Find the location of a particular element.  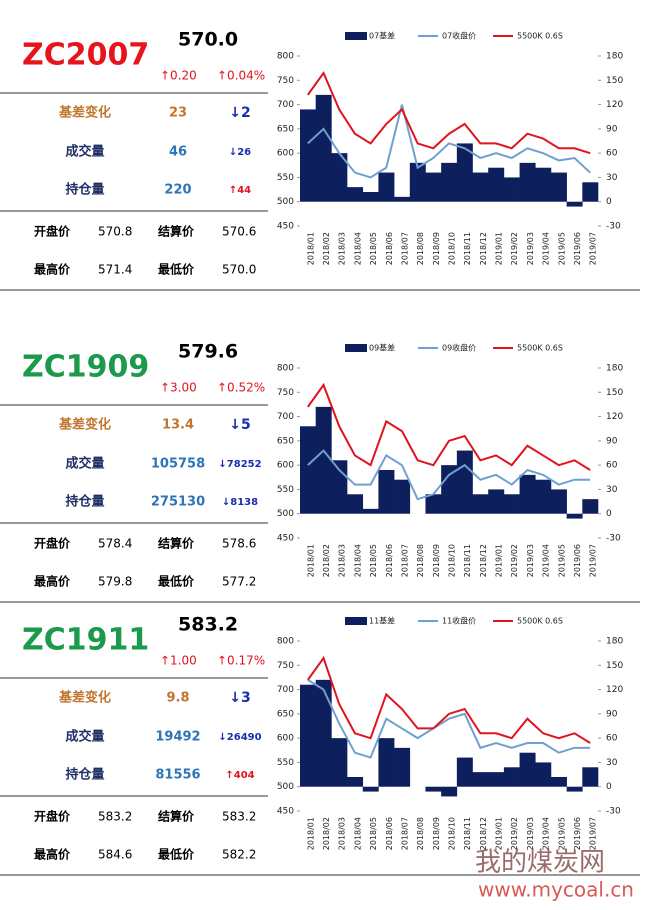

change: ↑0.20 is located at coordinates (178, 76).